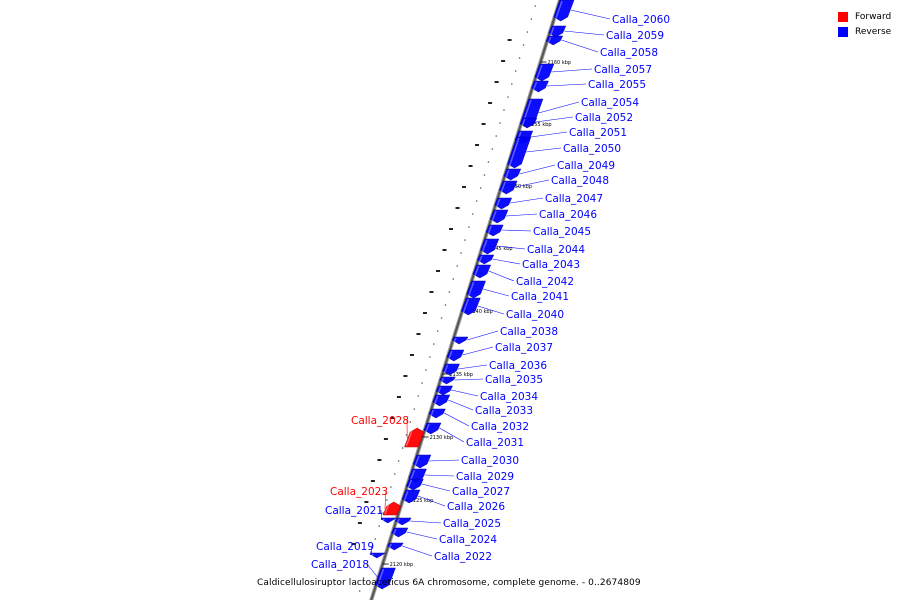 The height and width of the screenshot is (600, 900). Describe the element at coordinates (556, 250) in the screenshot. I see `gene-label: Calla_2044` at that location.